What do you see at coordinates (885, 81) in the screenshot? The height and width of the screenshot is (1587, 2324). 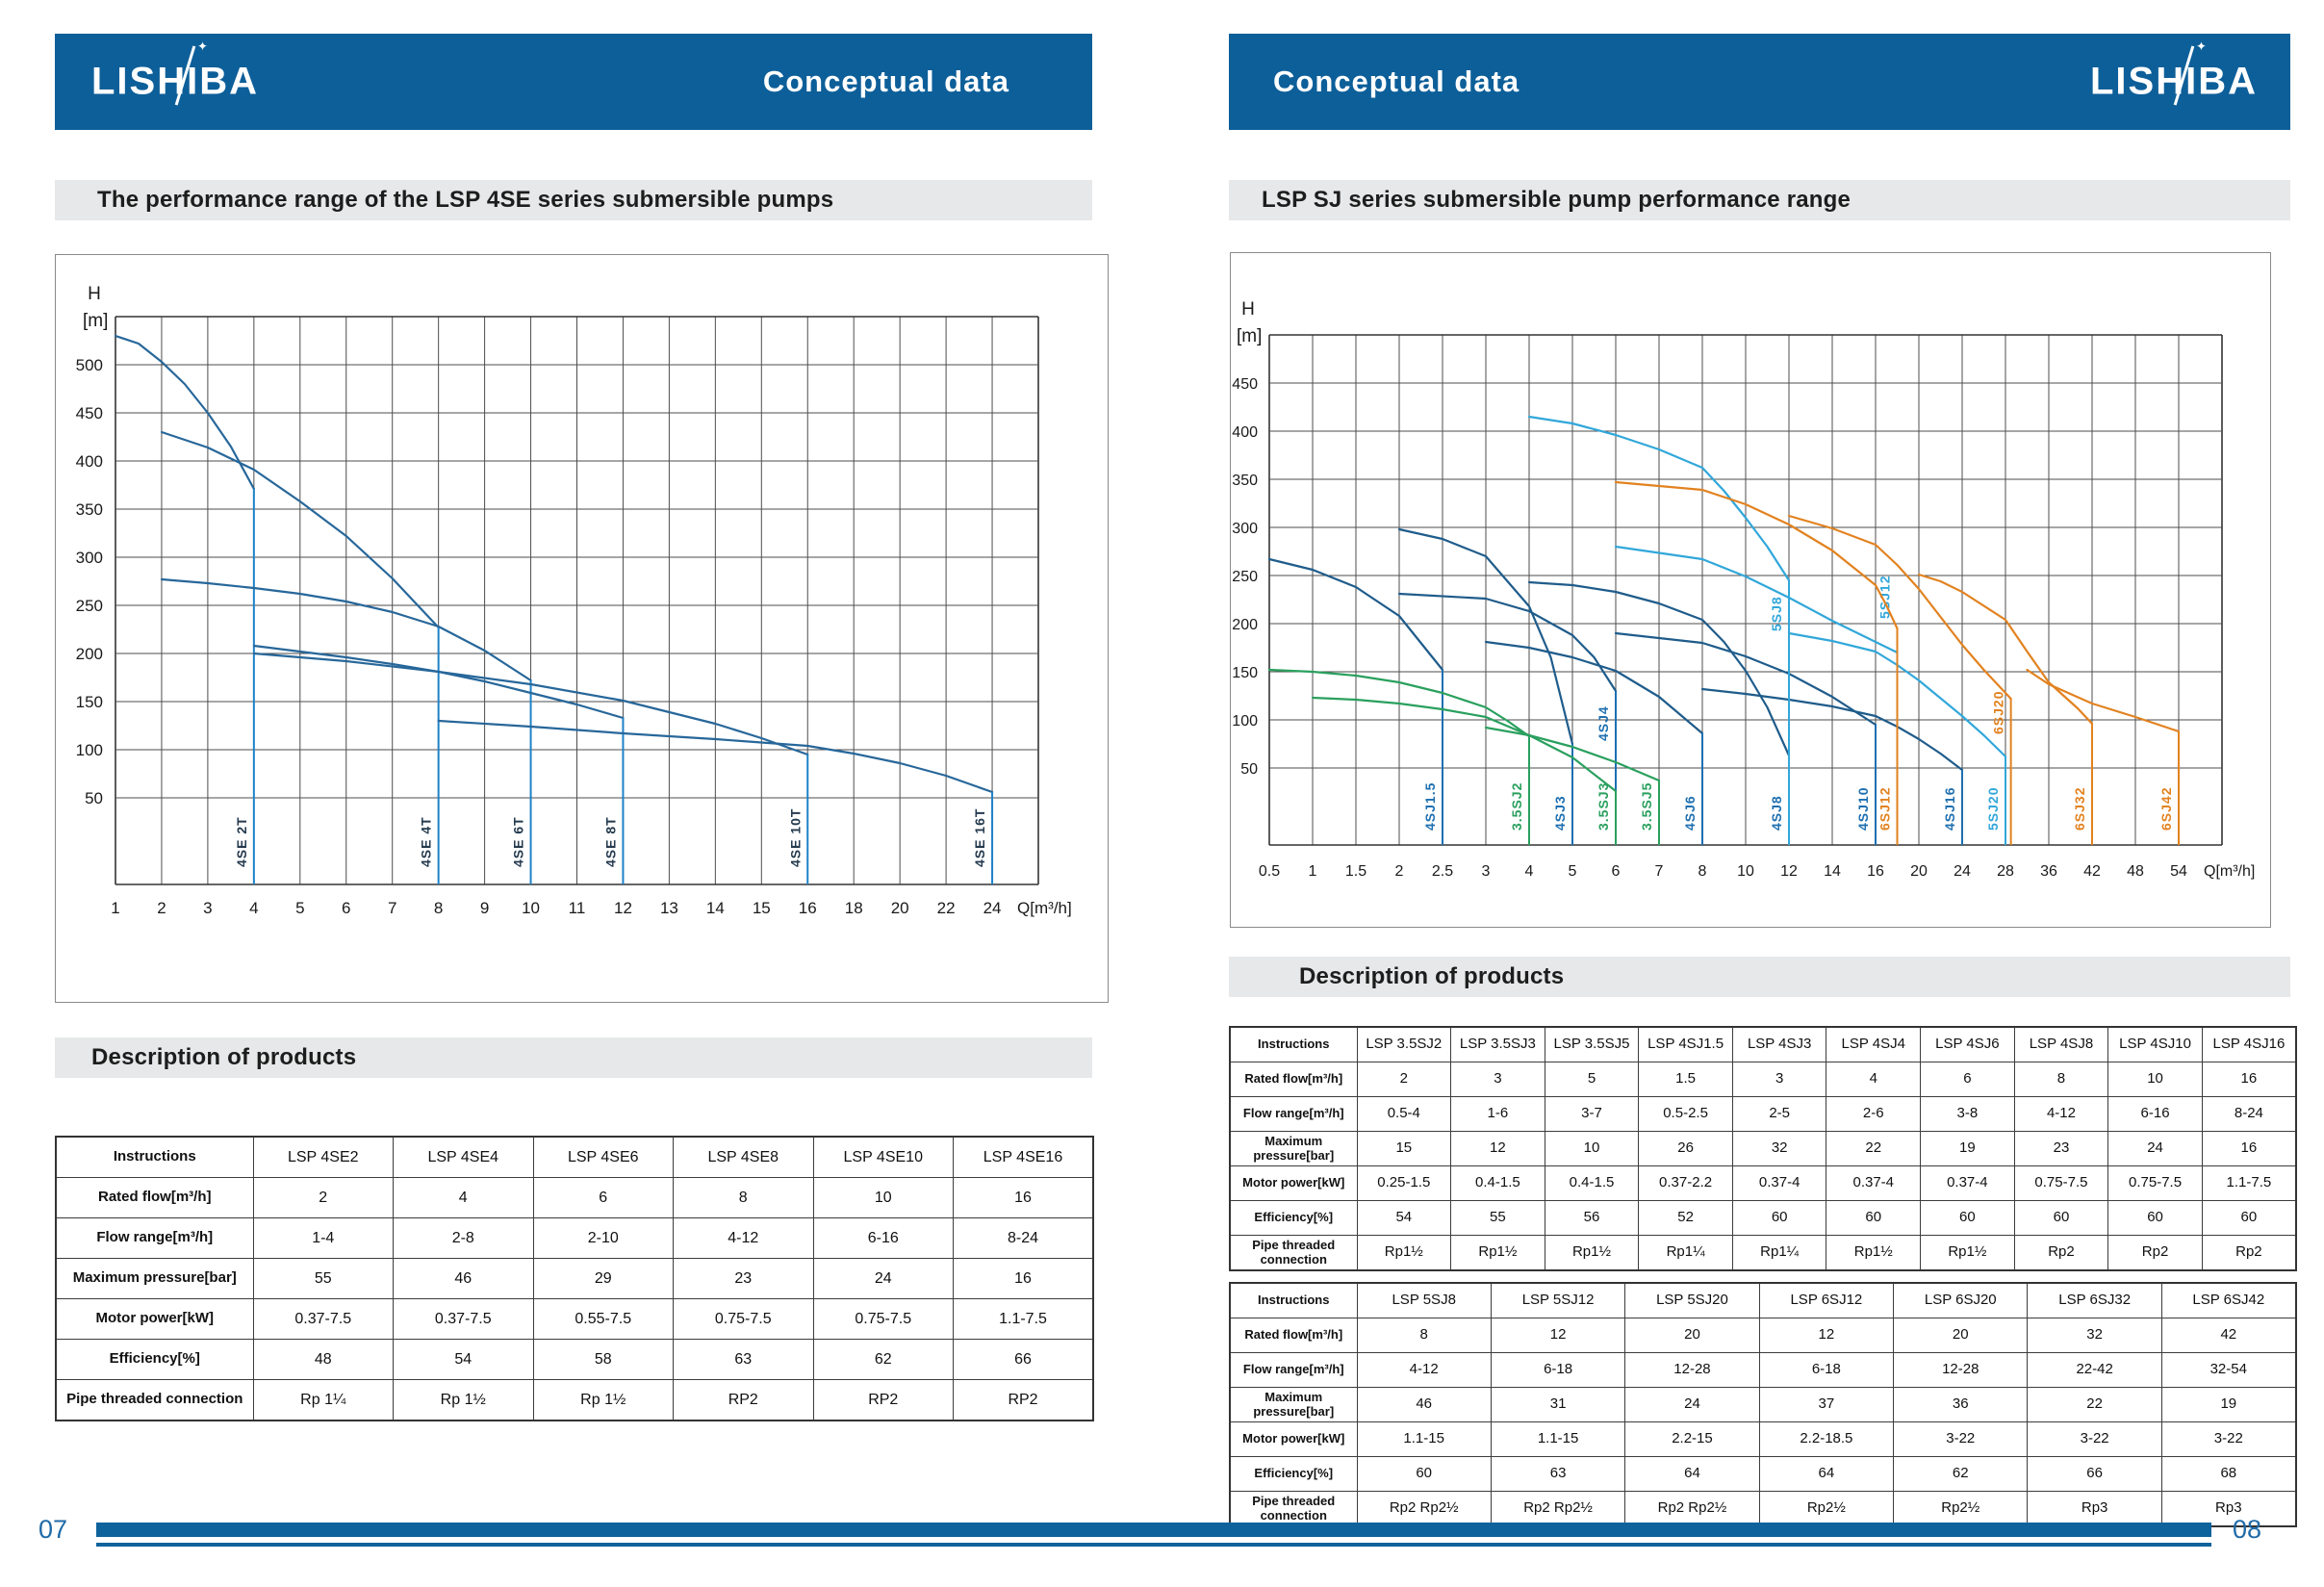 I see `header-title: Conceptual data` at bounding box center [885, 81].